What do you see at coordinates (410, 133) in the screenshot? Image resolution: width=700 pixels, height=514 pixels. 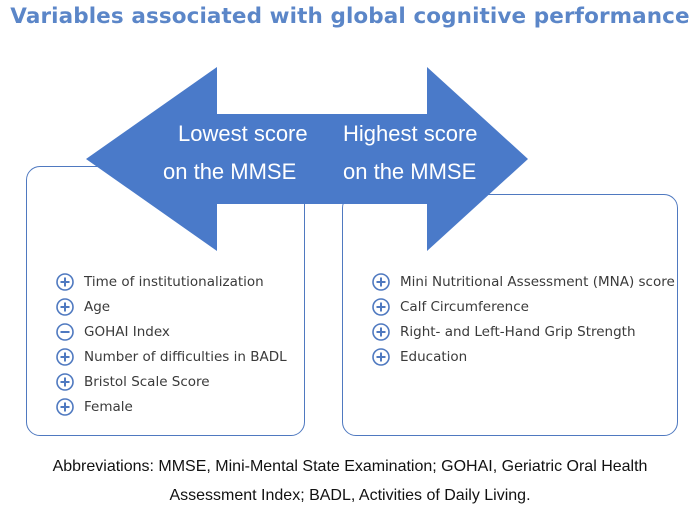 I see `right-arrow-label-line1: Highest score` at bounding box center [410, 133].